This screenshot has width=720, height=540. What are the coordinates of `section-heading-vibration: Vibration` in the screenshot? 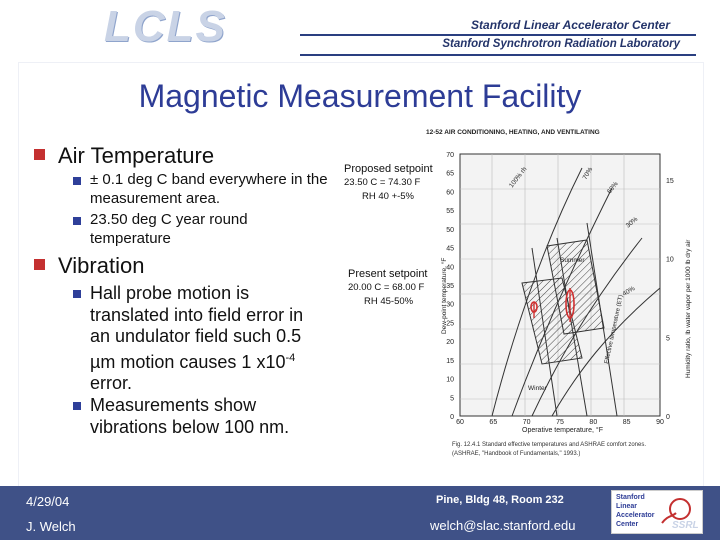 It's located at (101, 265).